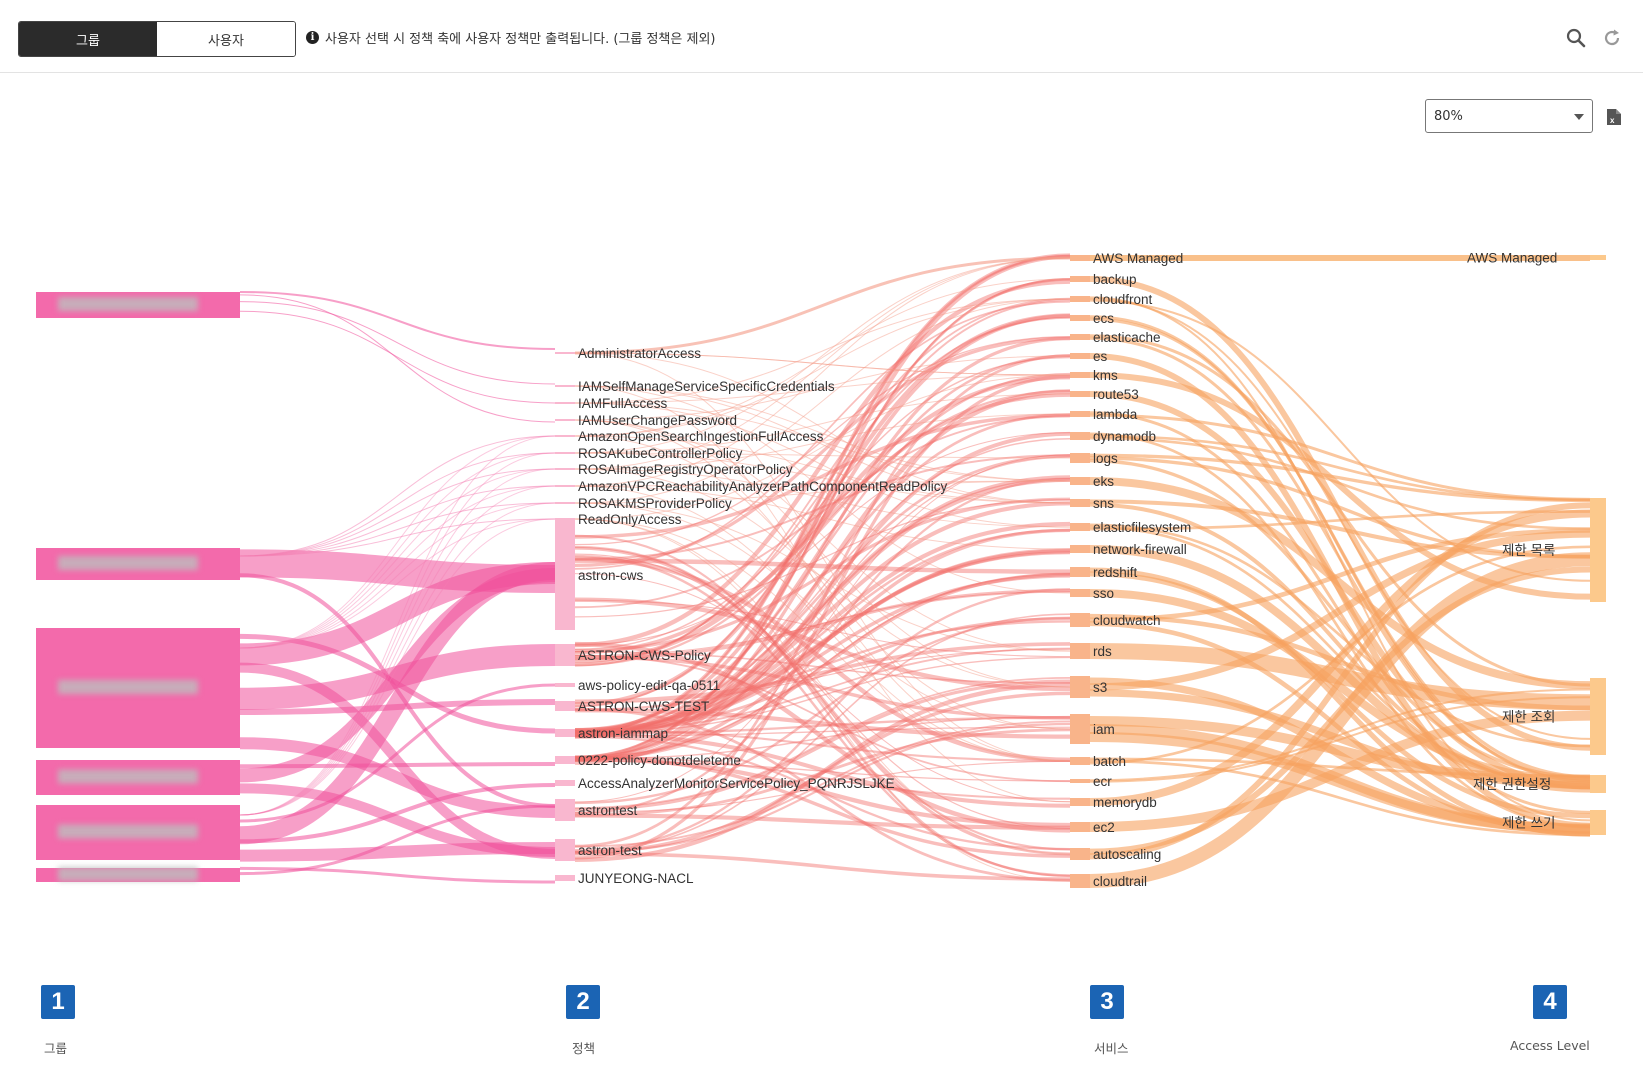 This screenshot has width=1643, height=1070. Describe the element at coordinates (565, 420) in the screenshot. I see `policy-node-iamuserchangepassword` at that location.